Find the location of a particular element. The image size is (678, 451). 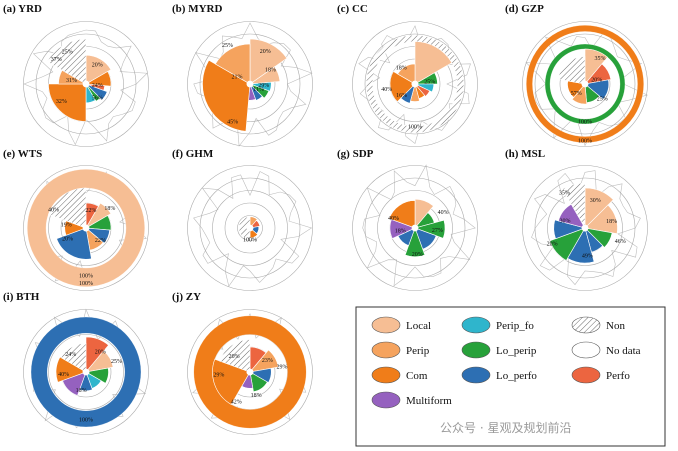

panel-7: 40% 27% 20% 40% 18% (g) SDP is located at coordinates (407, 219).